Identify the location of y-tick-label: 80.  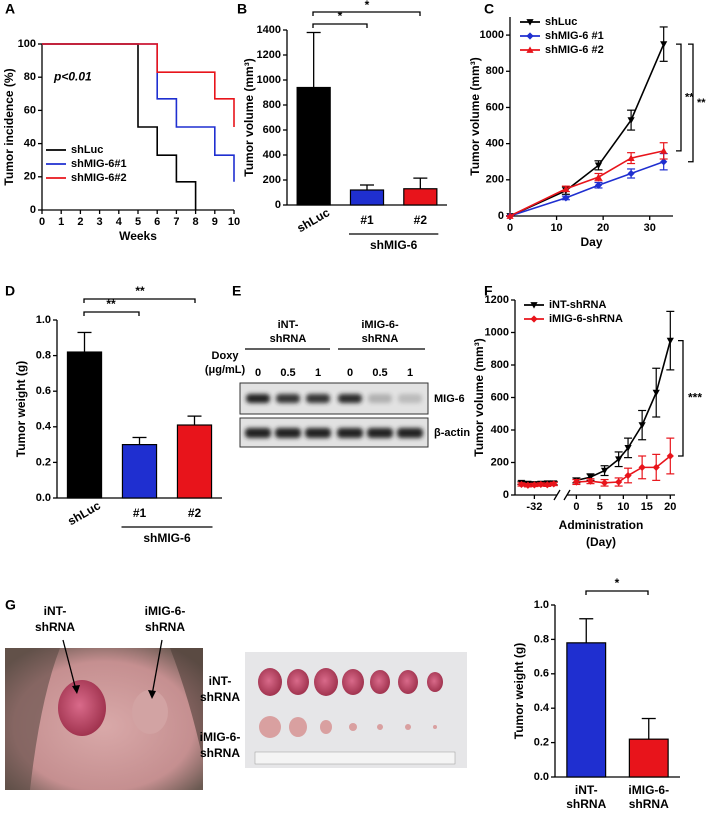
(30, 77).